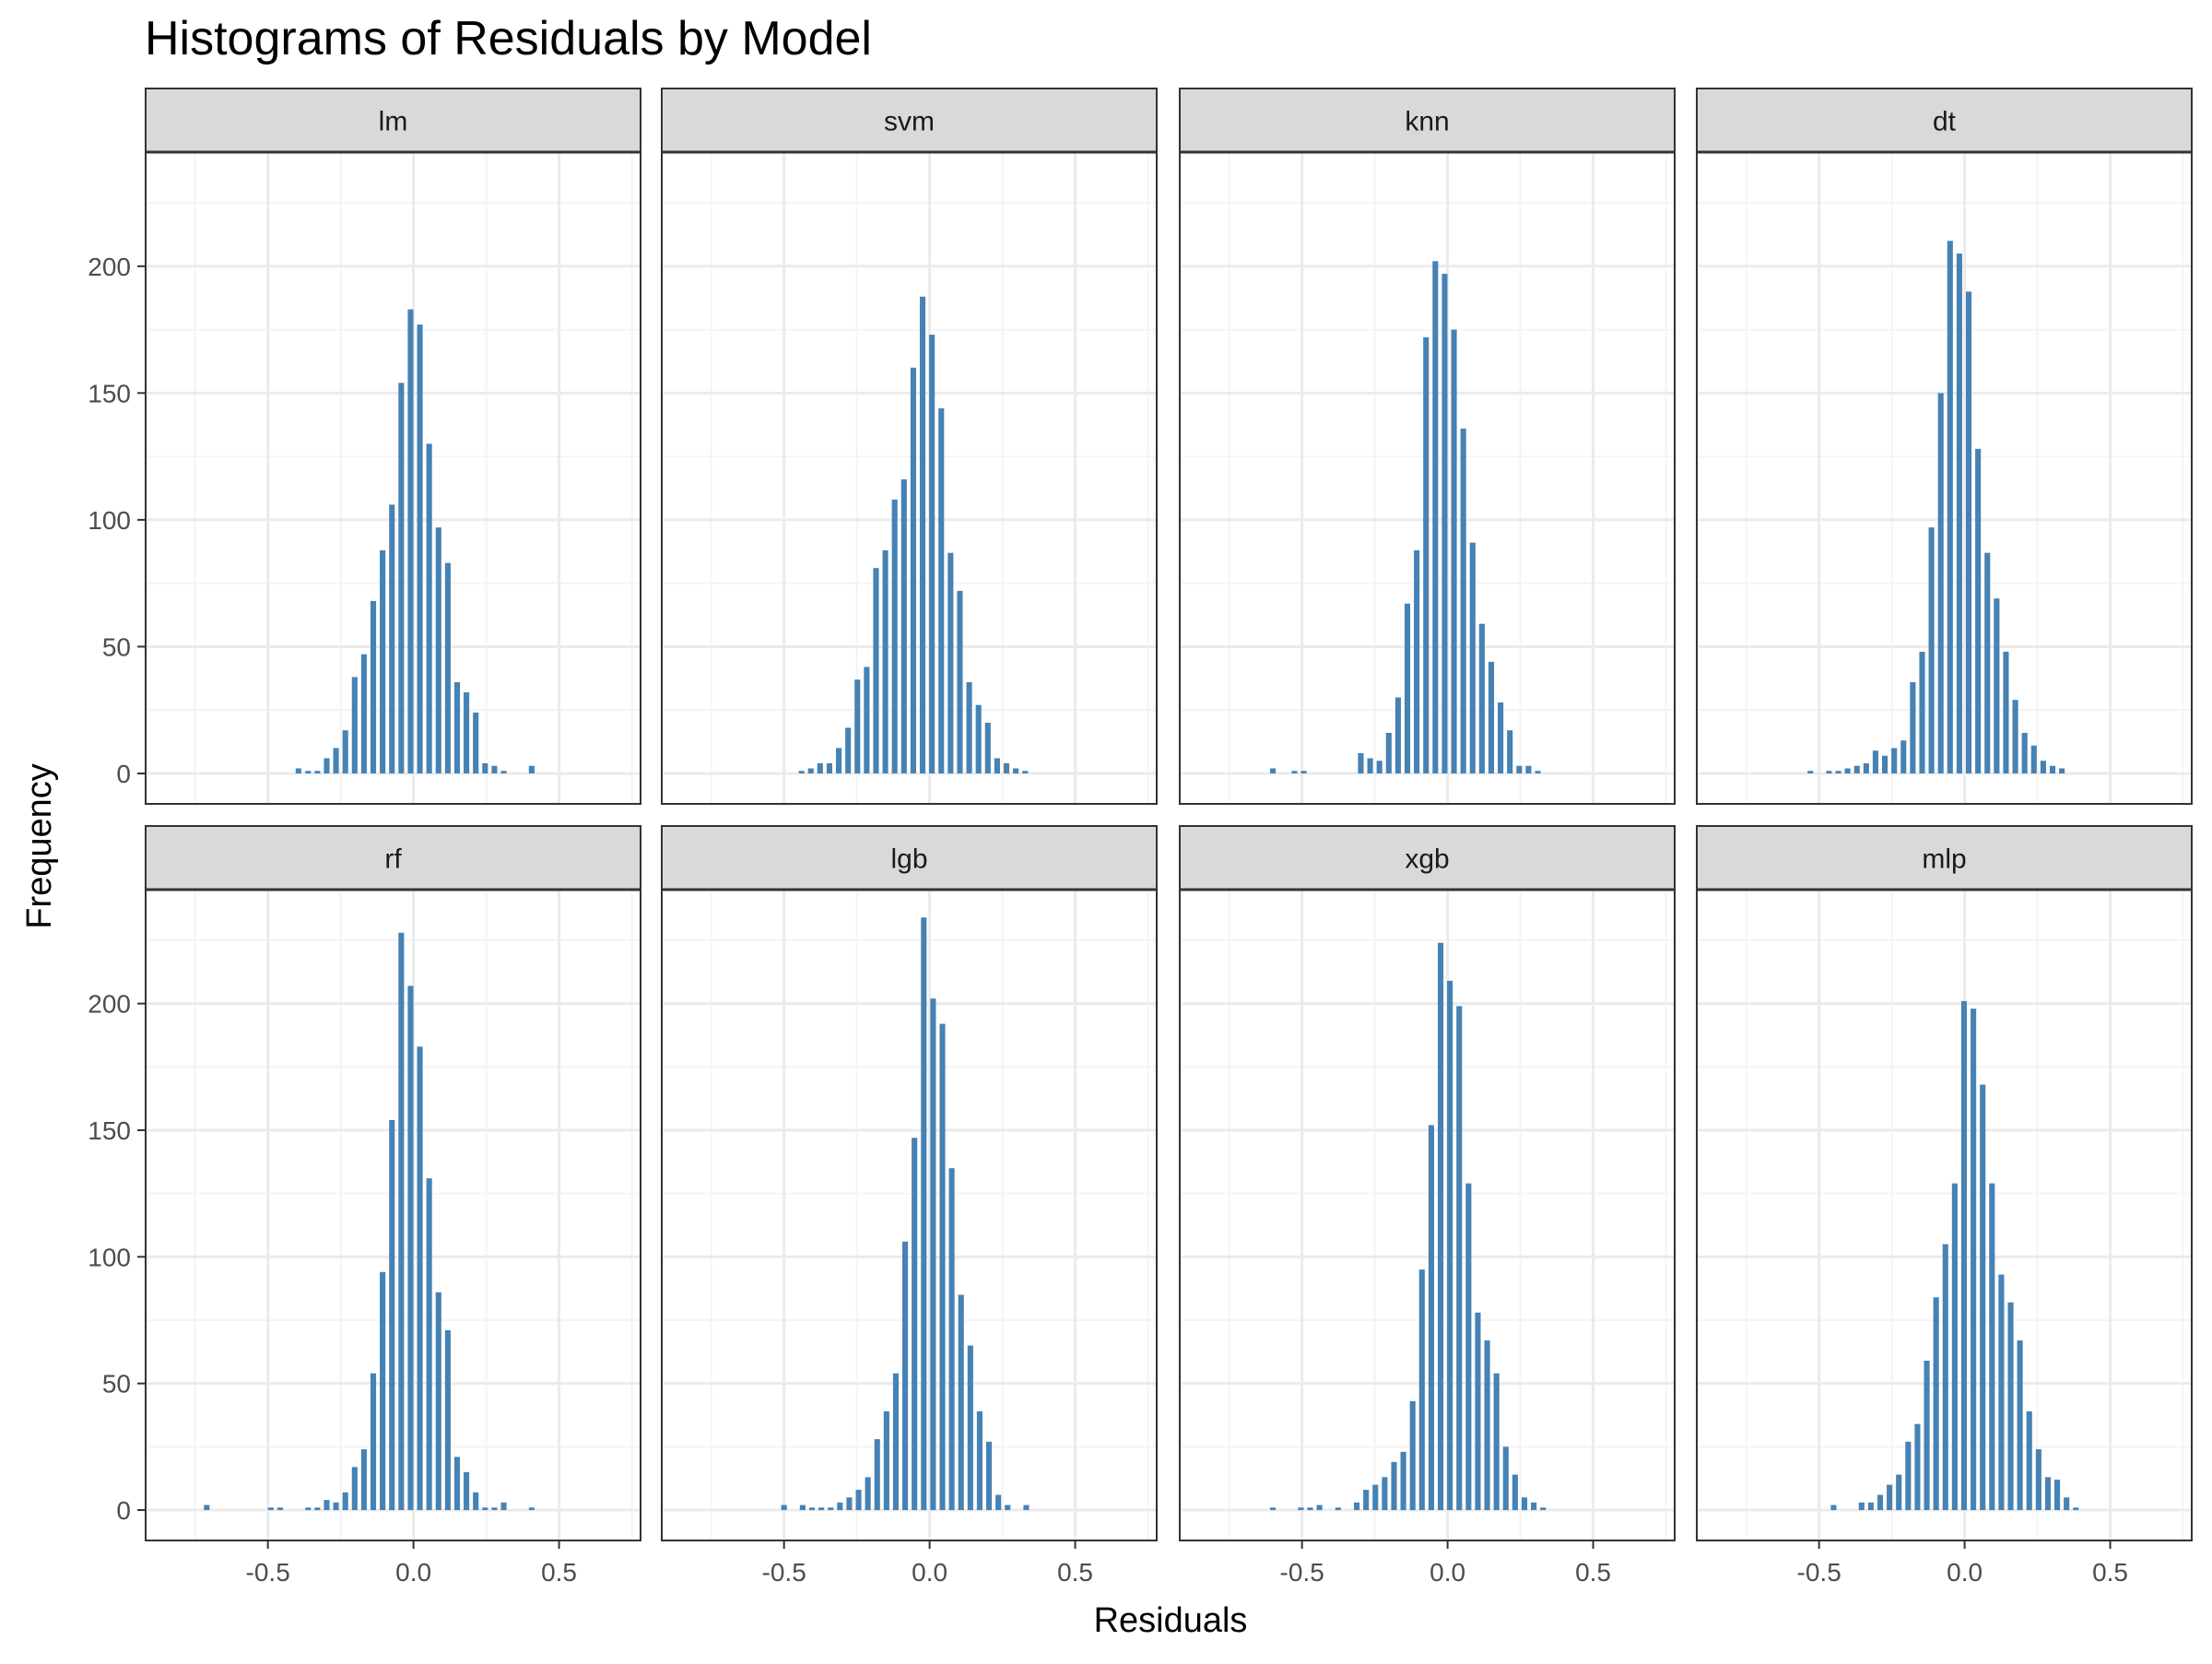 The height and width of the screenshot is (1664, 2212). I want to click on facet-panel-mlp: mlp -0.5 0.0 0.5, so click(1944, 1206).